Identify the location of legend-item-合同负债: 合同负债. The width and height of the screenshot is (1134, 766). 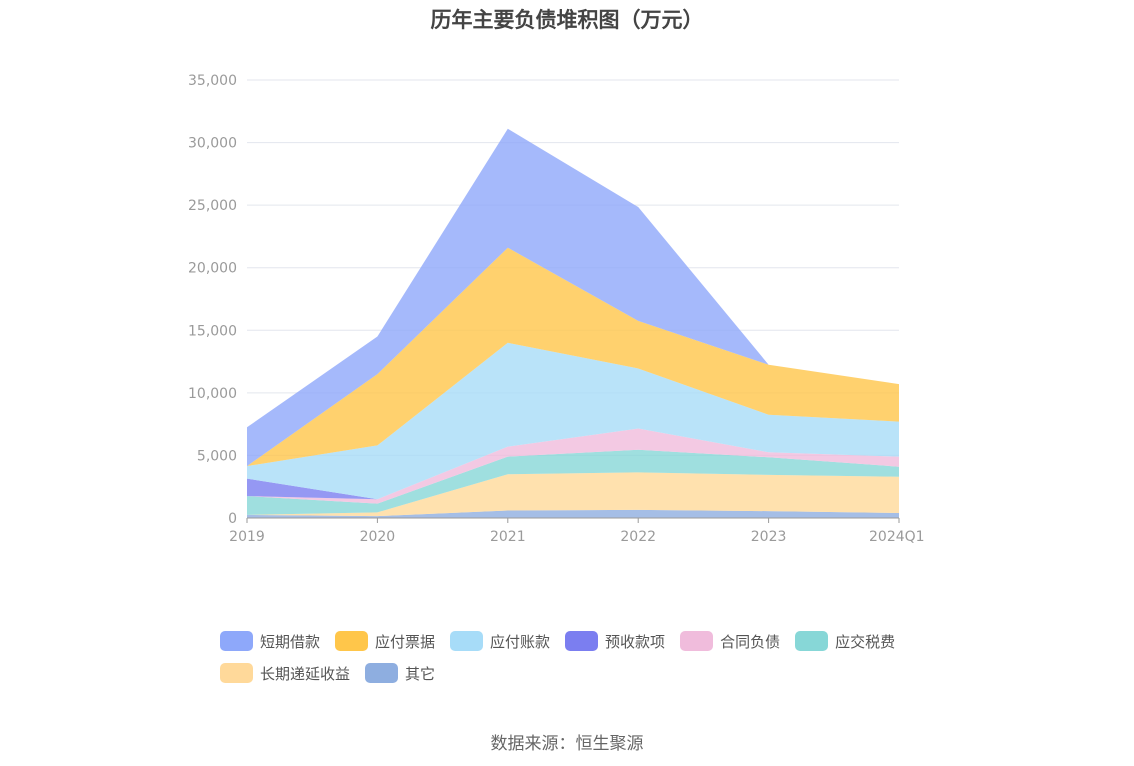
(730, 641).